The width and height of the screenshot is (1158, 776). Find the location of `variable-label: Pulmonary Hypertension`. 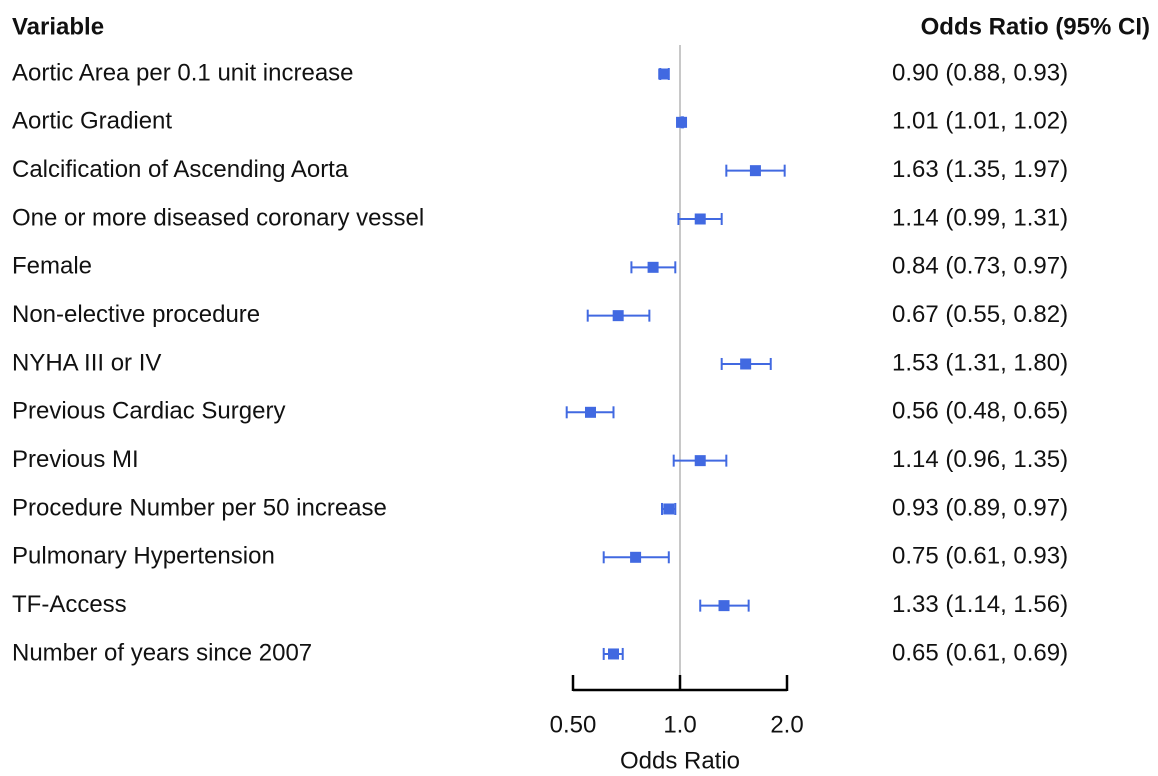

variable-label: Pulmonary Hypertension is located at coordinates (143, 556).